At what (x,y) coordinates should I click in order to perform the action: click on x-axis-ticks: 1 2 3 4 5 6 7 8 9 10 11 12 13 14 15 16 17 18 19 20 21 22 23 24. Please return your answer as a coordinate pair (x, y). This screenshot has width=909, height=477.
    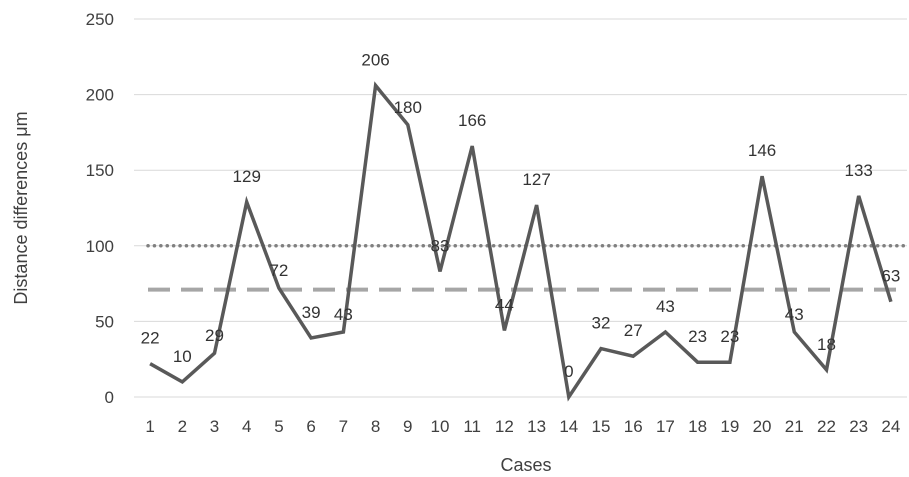
    Looking at the image, I should click on (522, 426).